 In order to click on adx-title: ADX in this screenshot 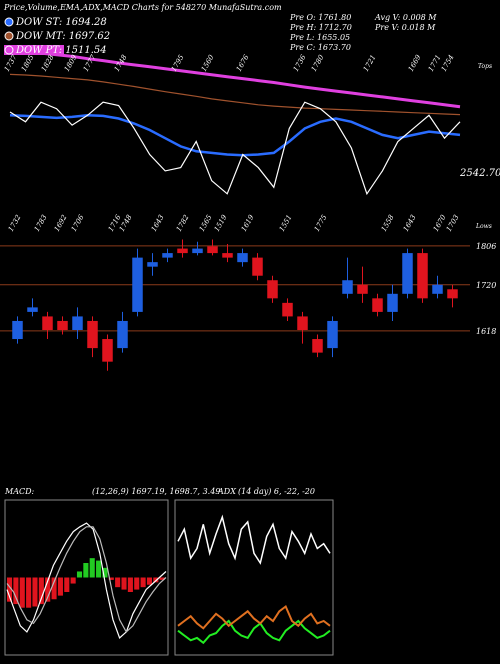, I will do `click(226, 491)`.